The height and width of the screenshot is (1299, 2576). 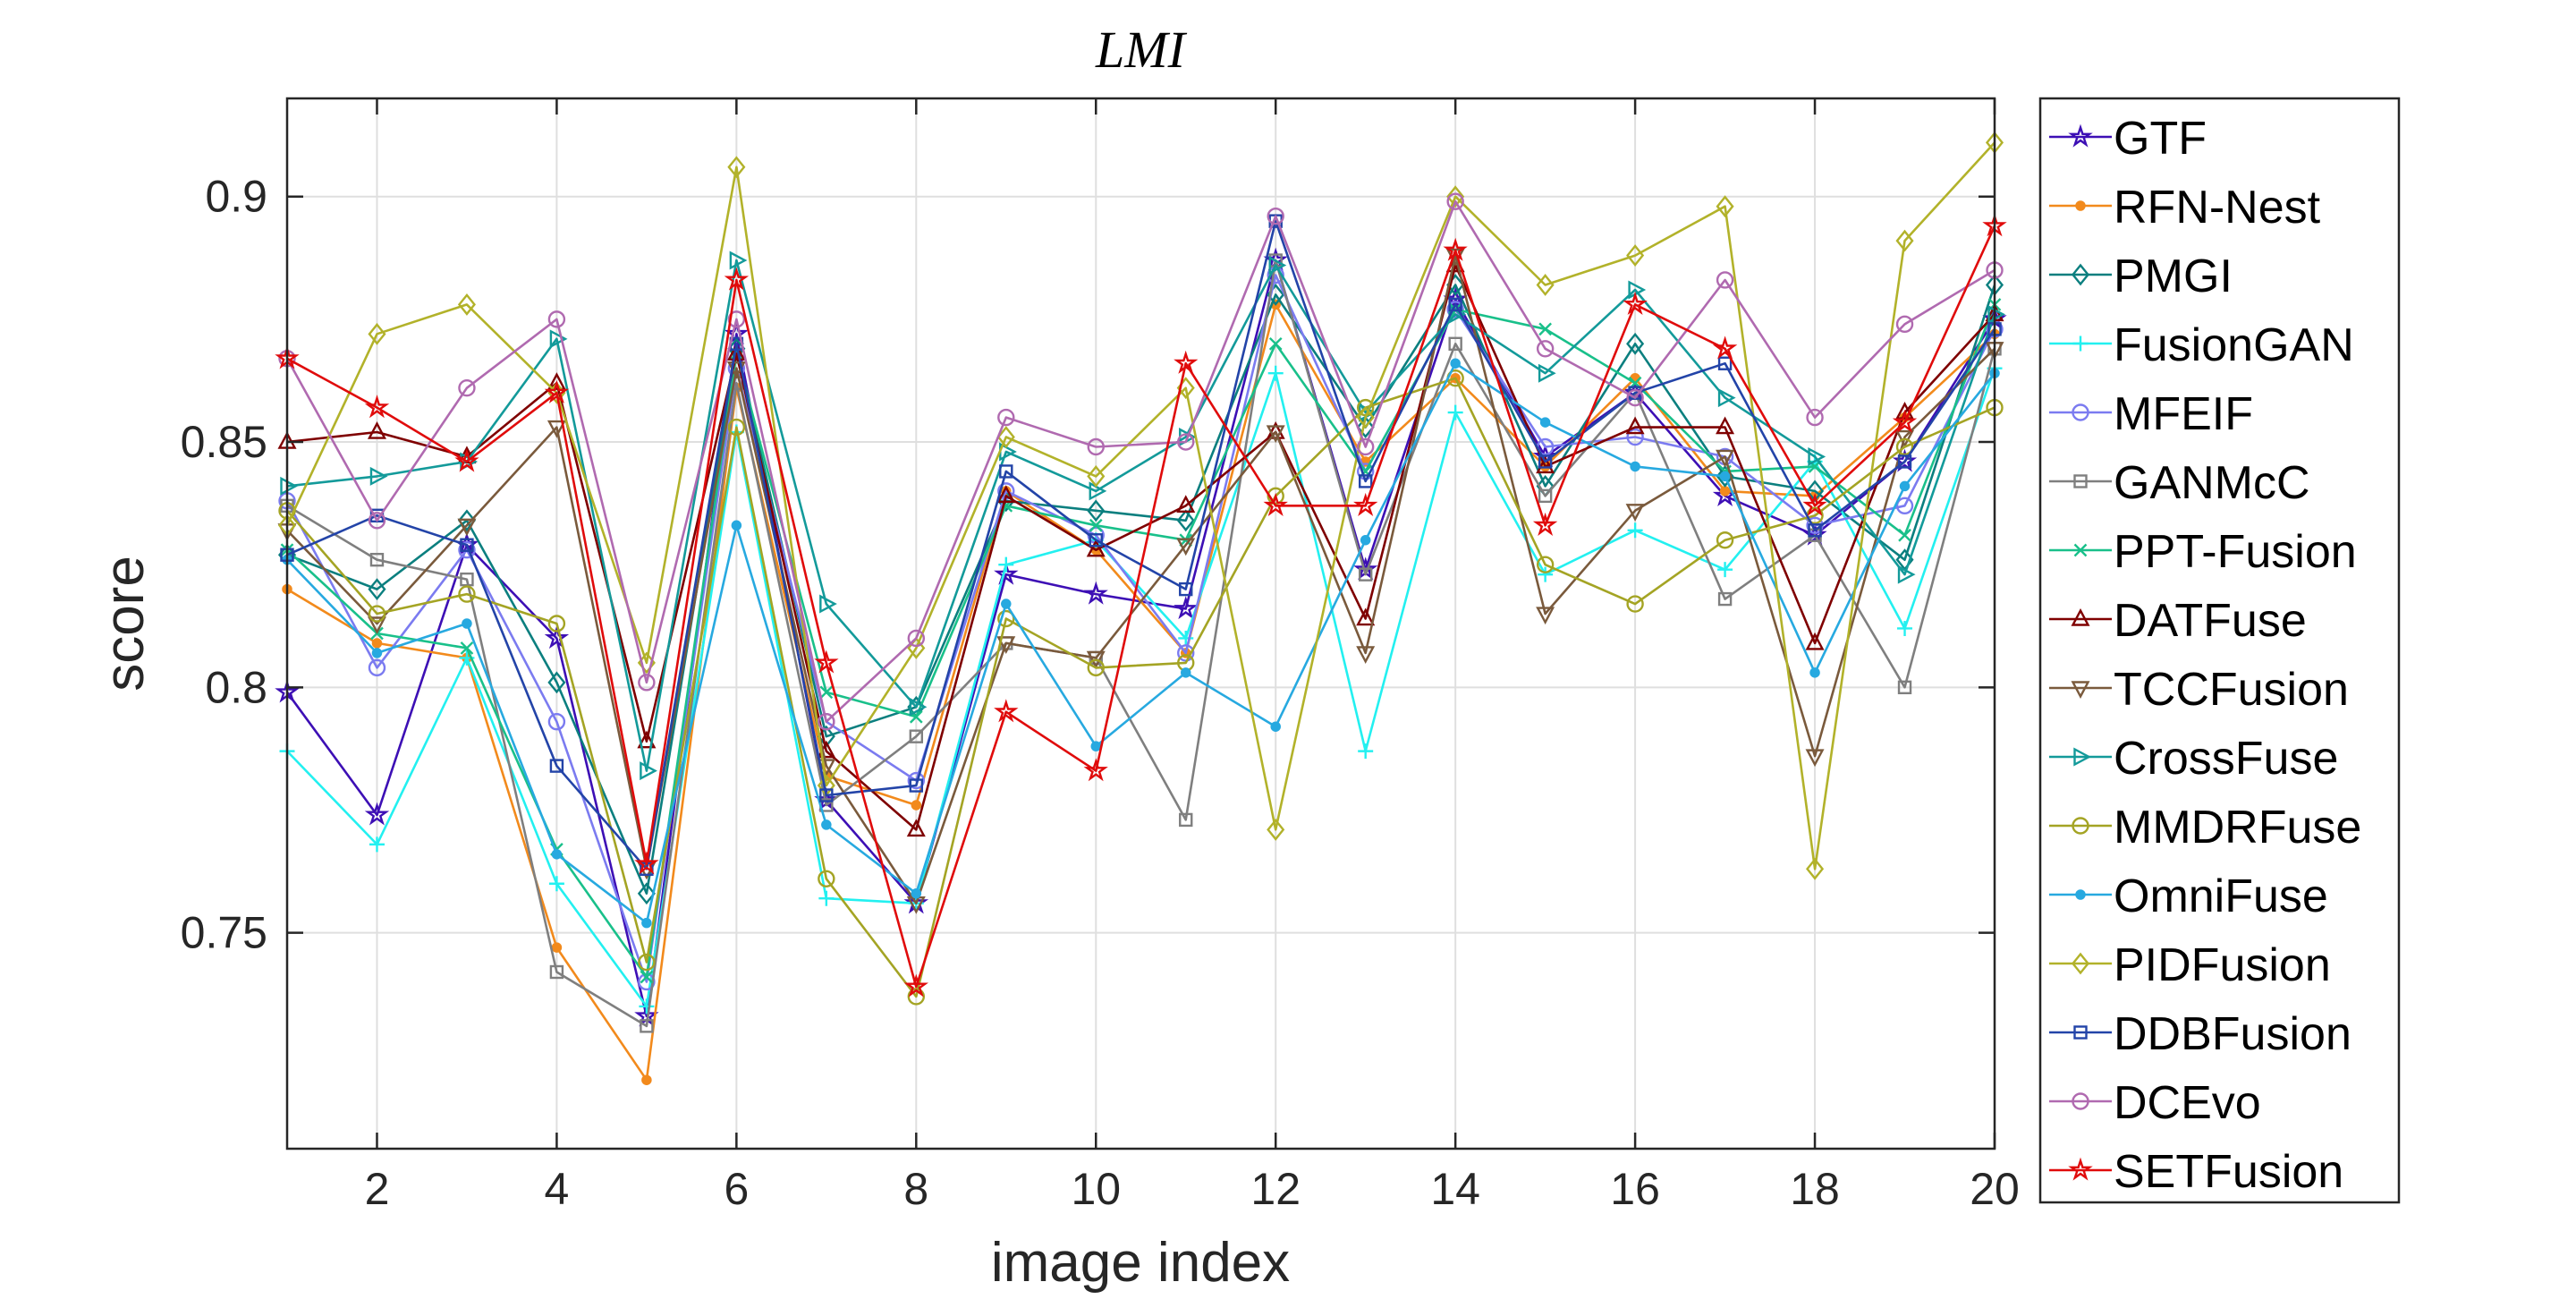 I want to click on legend-label-fusiongan: FusionGAN, so click(x=2234, y=345).